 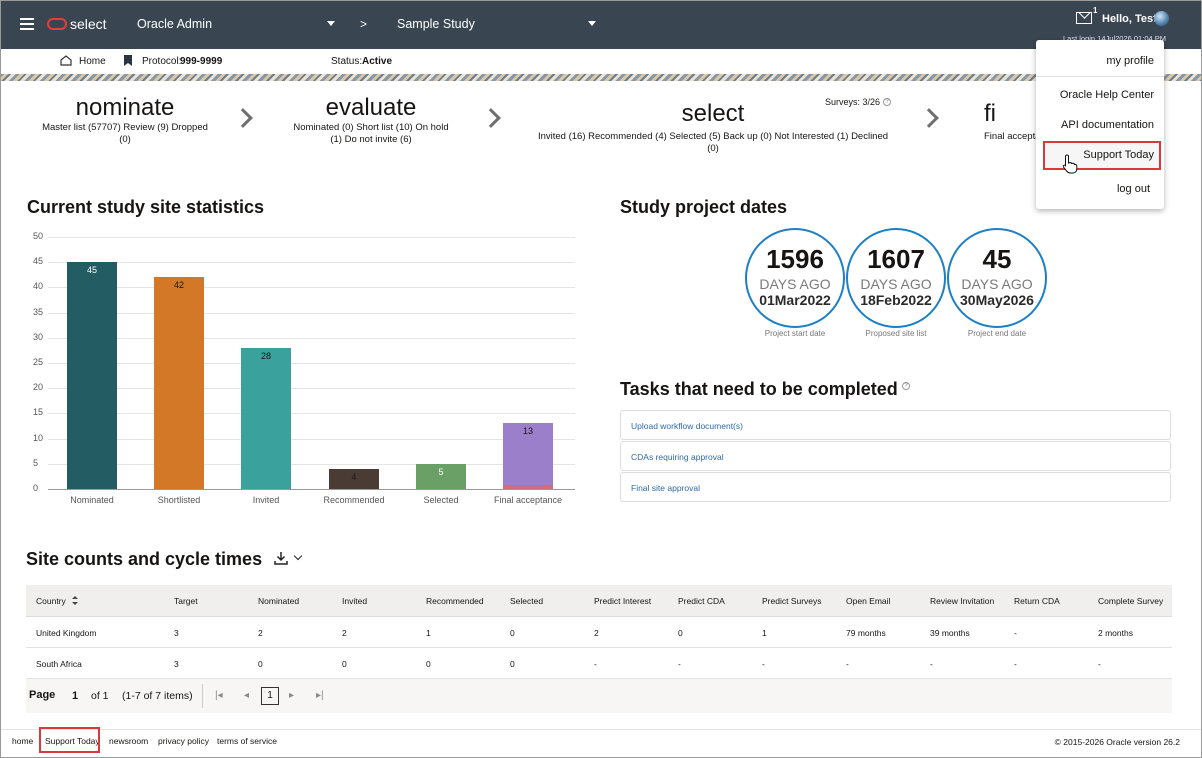 What do you see at coordinates (377, 61) in the screenshot?
I see `status-value: Active` at bounding box center [377, 61].